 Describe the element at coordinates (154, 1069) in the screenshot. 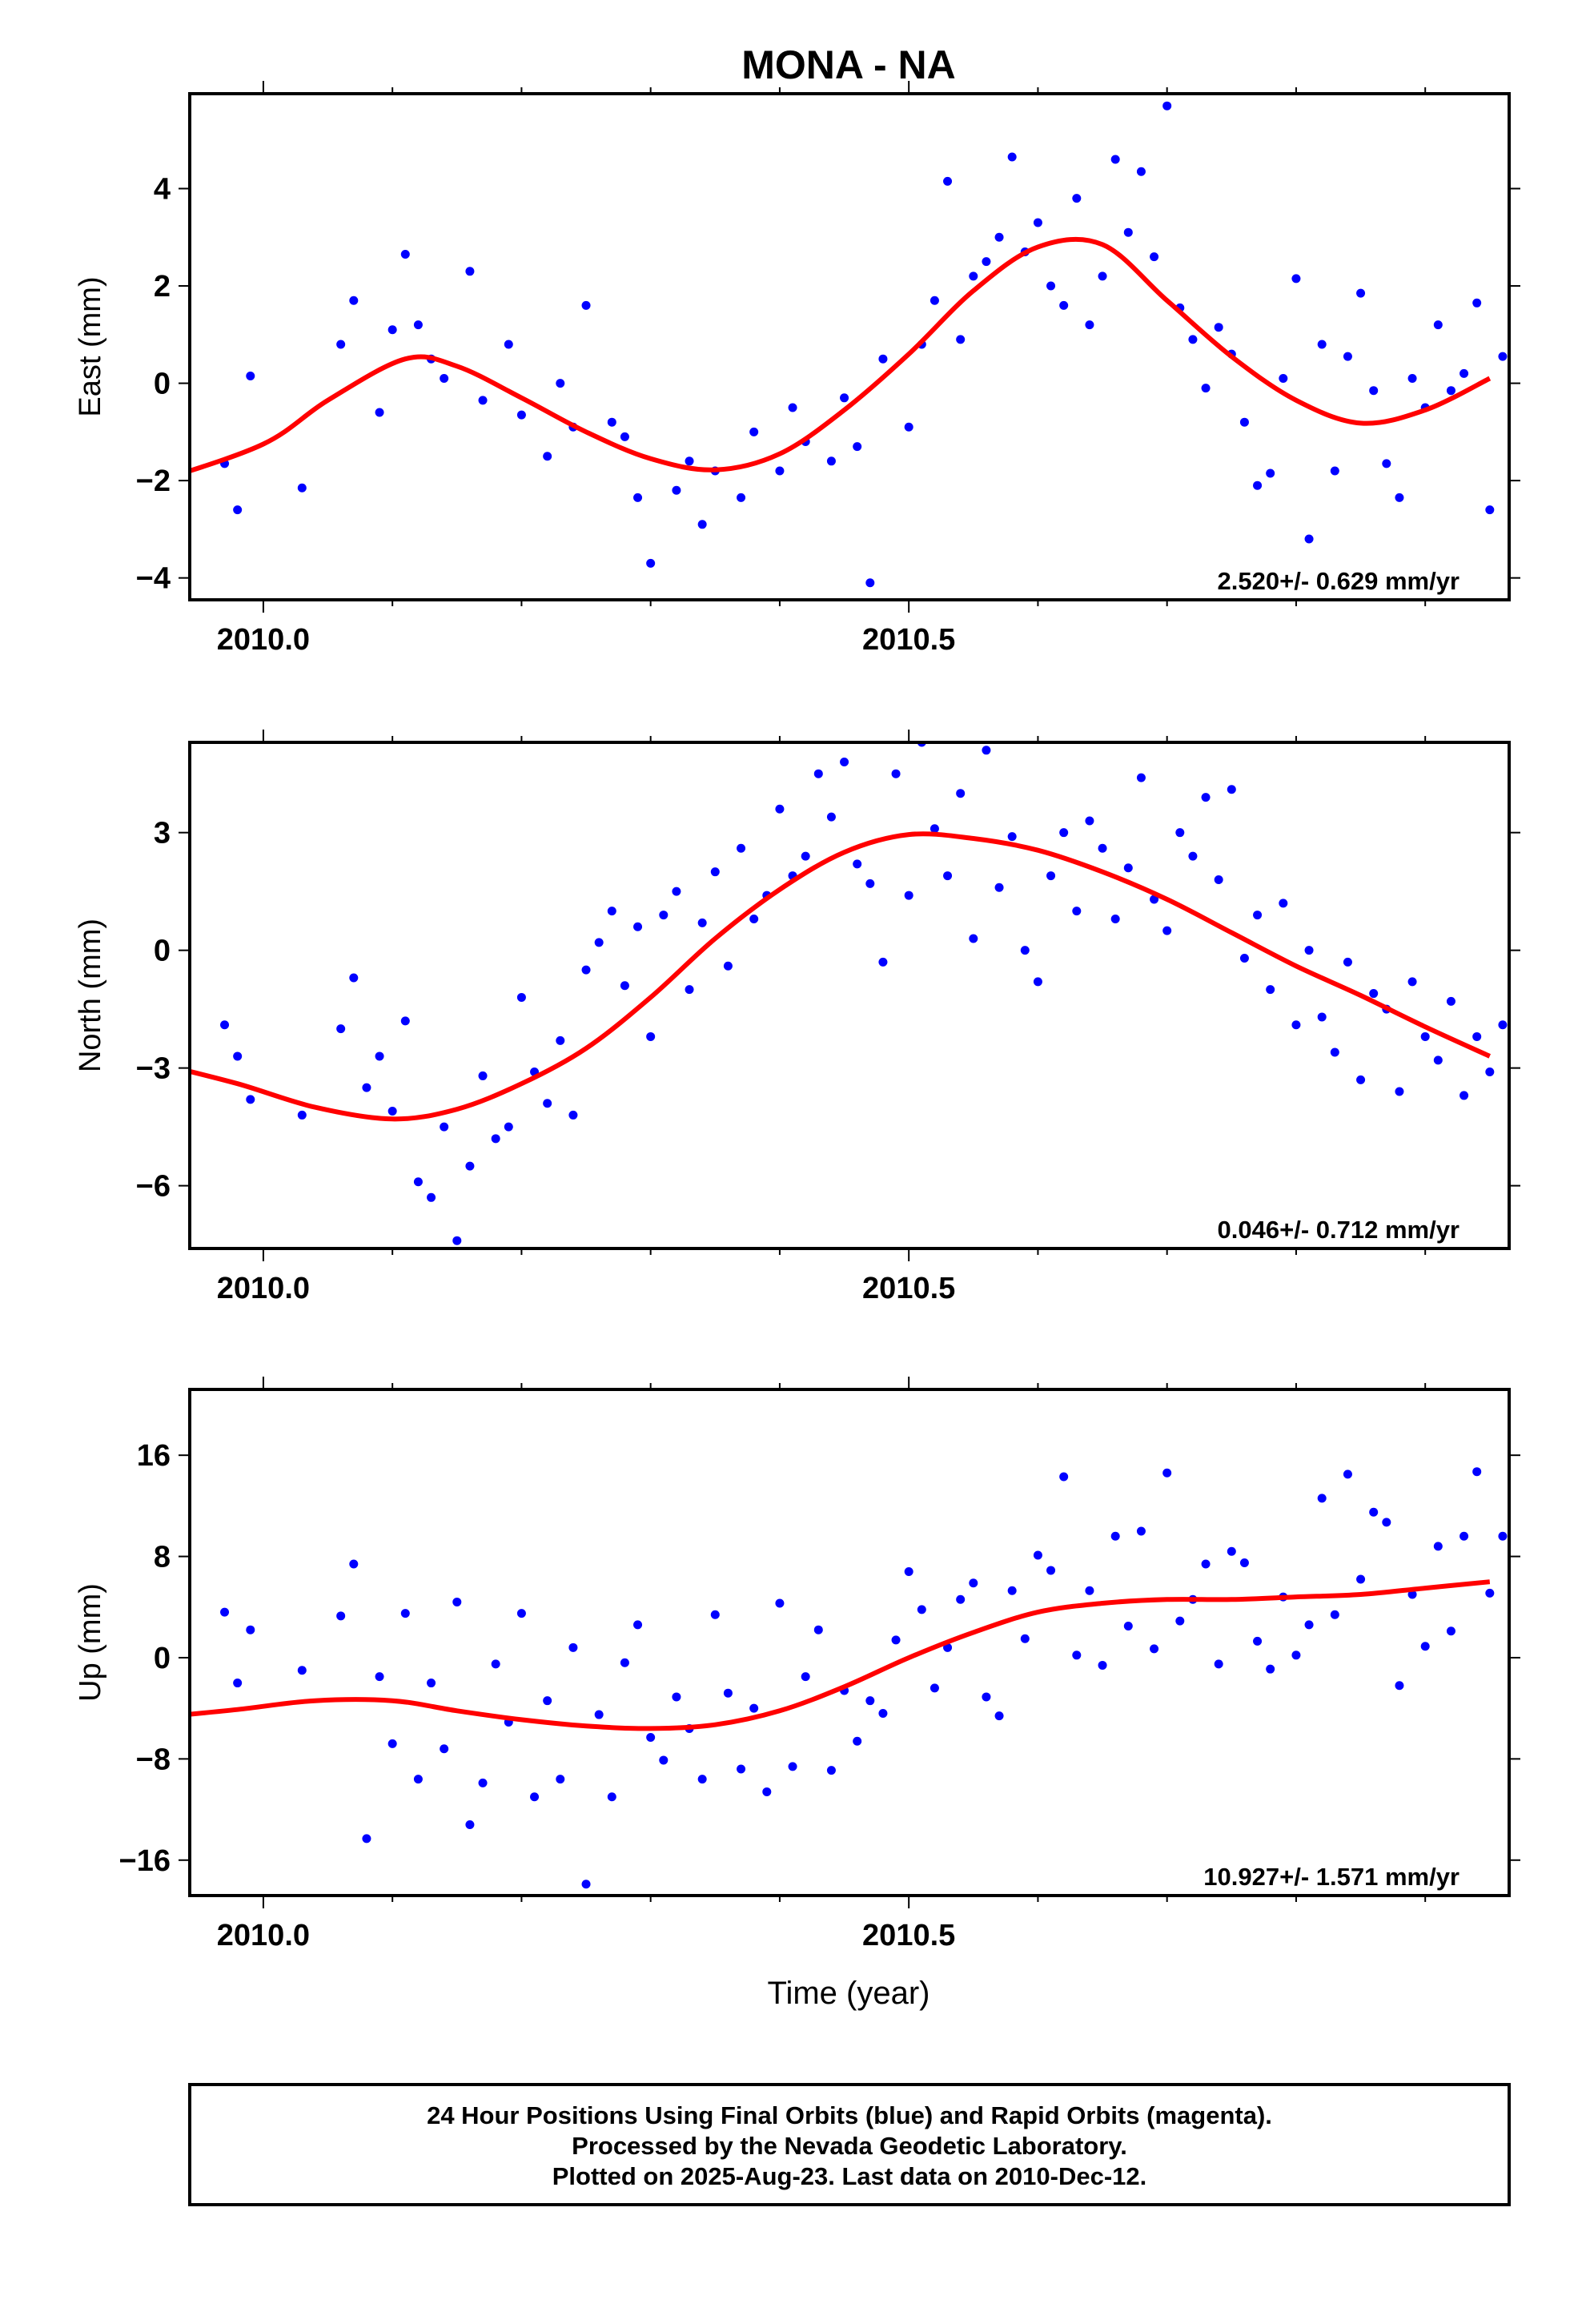

I see `y-tick-label: −3` at that location.